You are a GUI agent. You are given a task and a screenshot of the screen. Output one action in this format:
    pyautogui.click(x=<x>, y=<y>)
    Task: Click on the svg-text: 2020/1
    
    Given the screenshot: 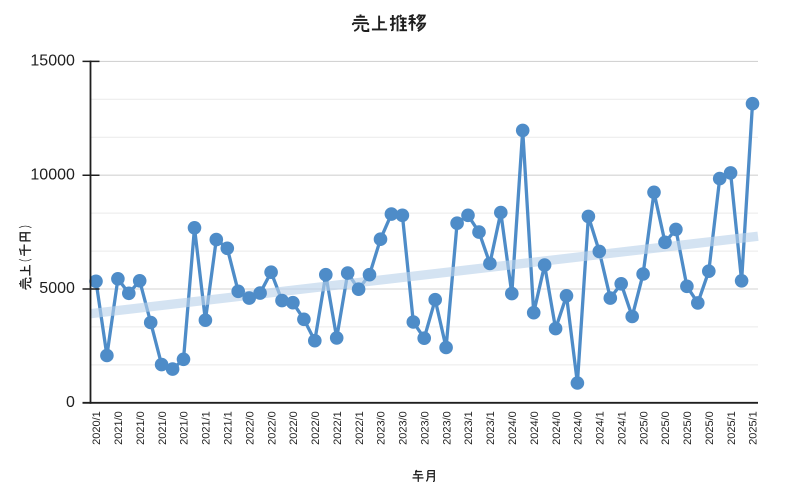 What is the action you would take?
    pyautogui.click(x=97, y=428)
    